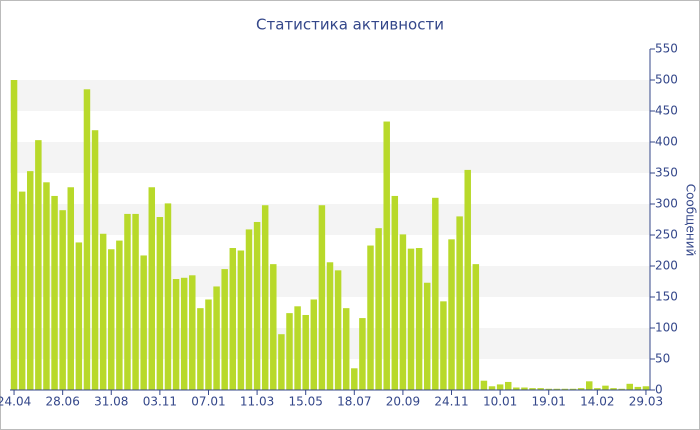 Image resolution: width=700 pixels, height=430 pixels. What do you see at coordinates (666, 173) in the screenshot?
I see `y-tick-label: 350` at bounding box center [666, 173].